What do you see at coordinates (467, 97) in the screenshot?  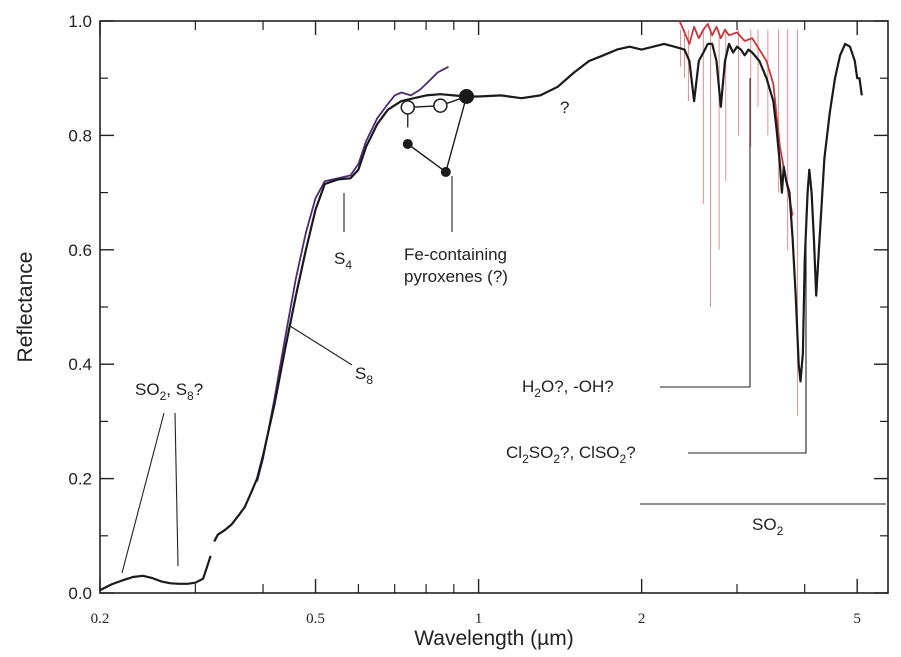 I see `filled-marker-large` at bounding box center [467, 97].